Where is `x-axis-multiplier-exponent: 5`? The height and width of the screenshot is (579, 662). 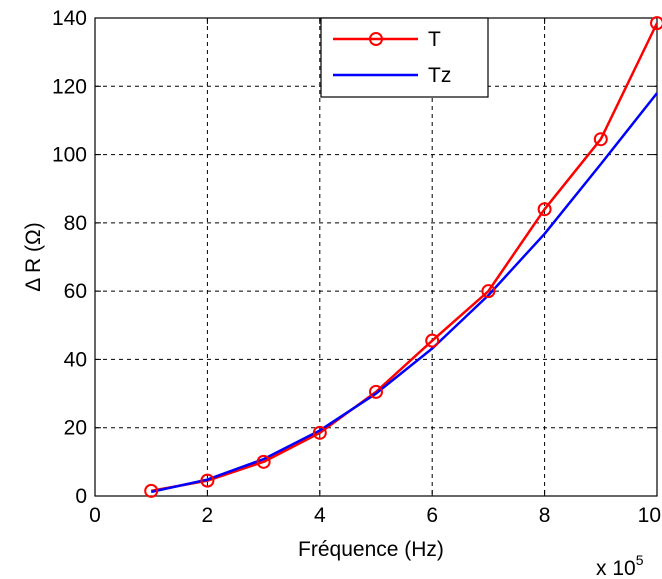 x-axis-multiplier-exponent: 5 is located at coordinates (640, 560).